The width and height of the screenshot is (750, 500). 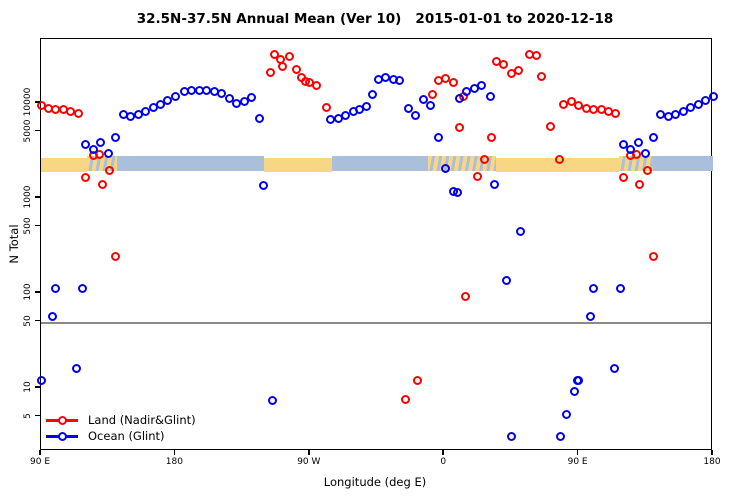 What do you see at coordinates (62, 436) in the screenshot?
I see `ocean-series-marker-icon` at bounding box center [62, 436].